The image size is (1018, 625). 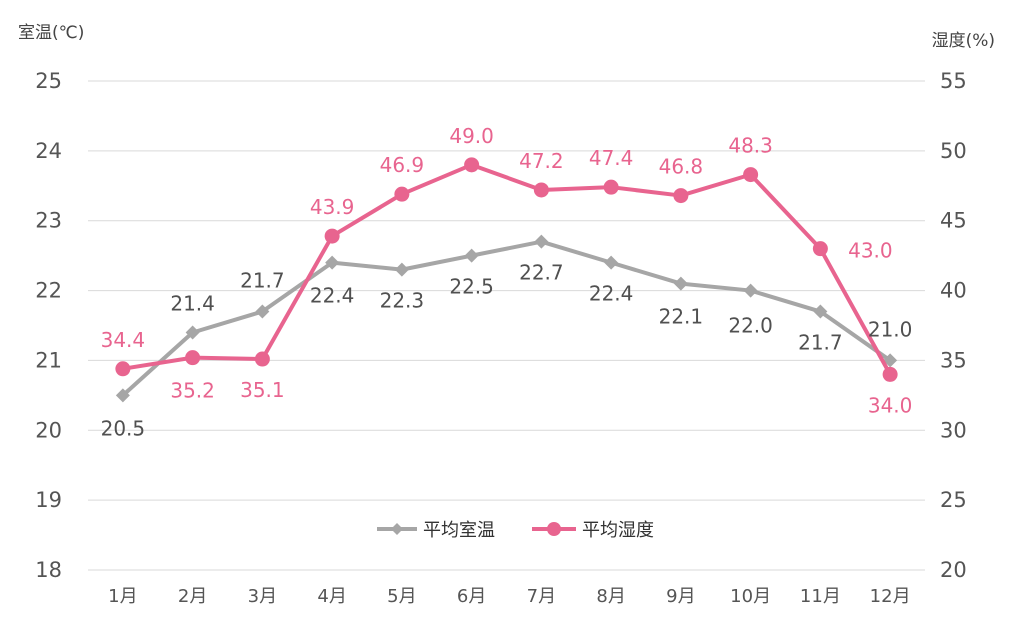 I want to click on category-label: 6月, so click(x=471, y=596).